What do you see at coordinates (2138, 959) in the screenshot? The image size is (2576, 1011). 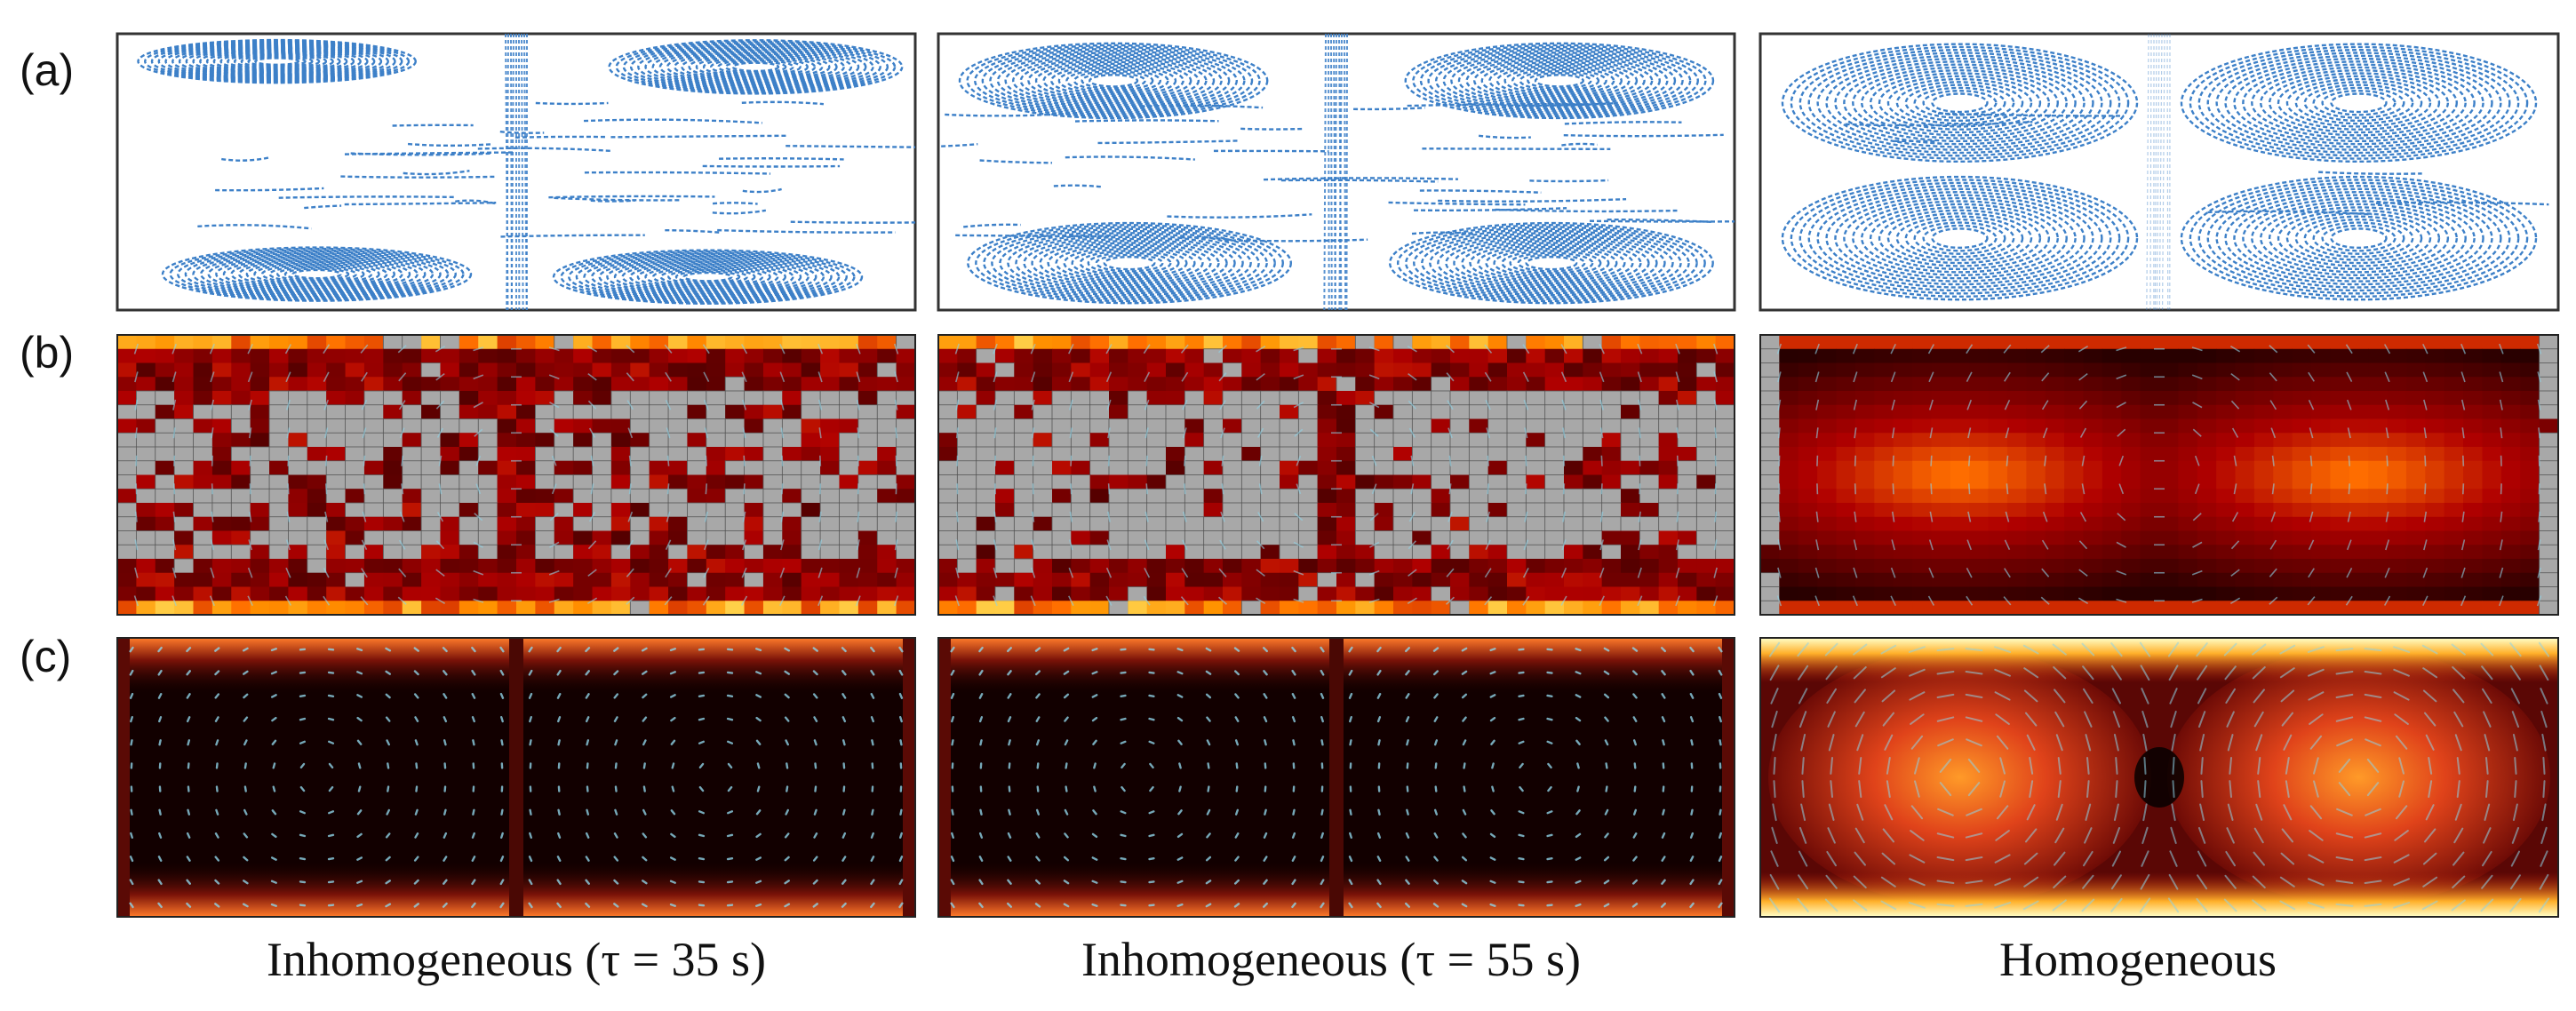 I see `column-label-homogeneous: Homogeneous` at bounding box center [2138, 959].